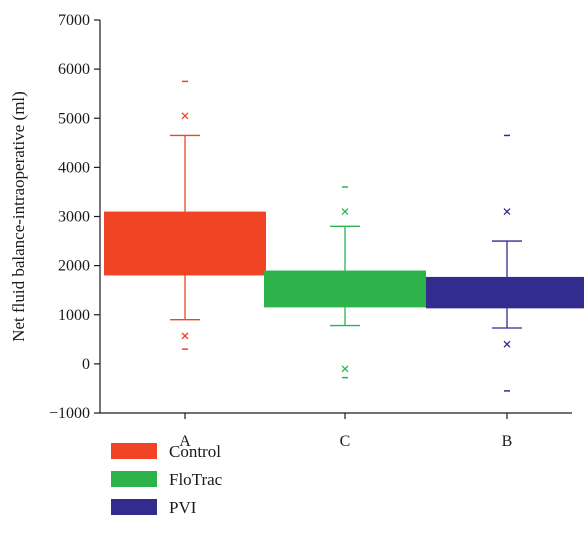  Describe the element at coordinates (74, 266) in the screenshot. I see `y-tick-label: 2000` at that location.